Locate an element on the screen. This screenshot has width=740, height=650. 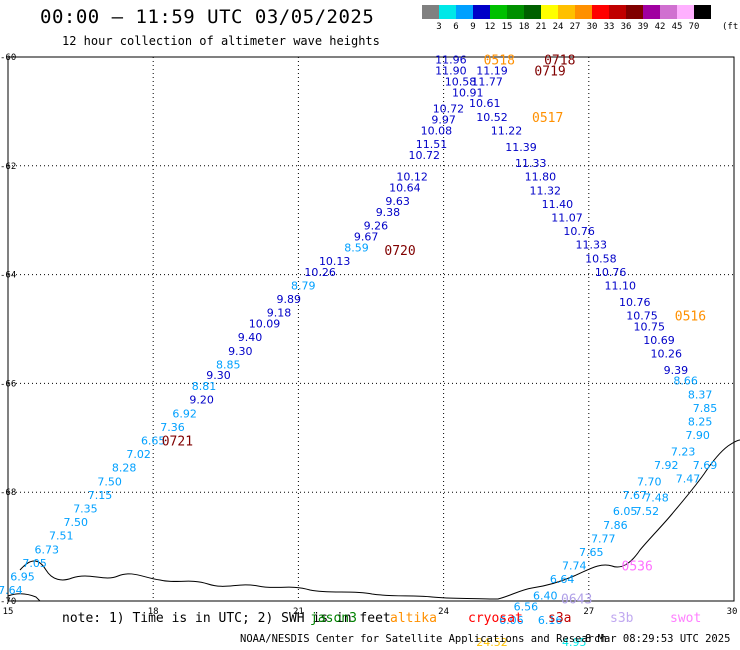
legend-tick: 39 is located at coordinates (643, 27).